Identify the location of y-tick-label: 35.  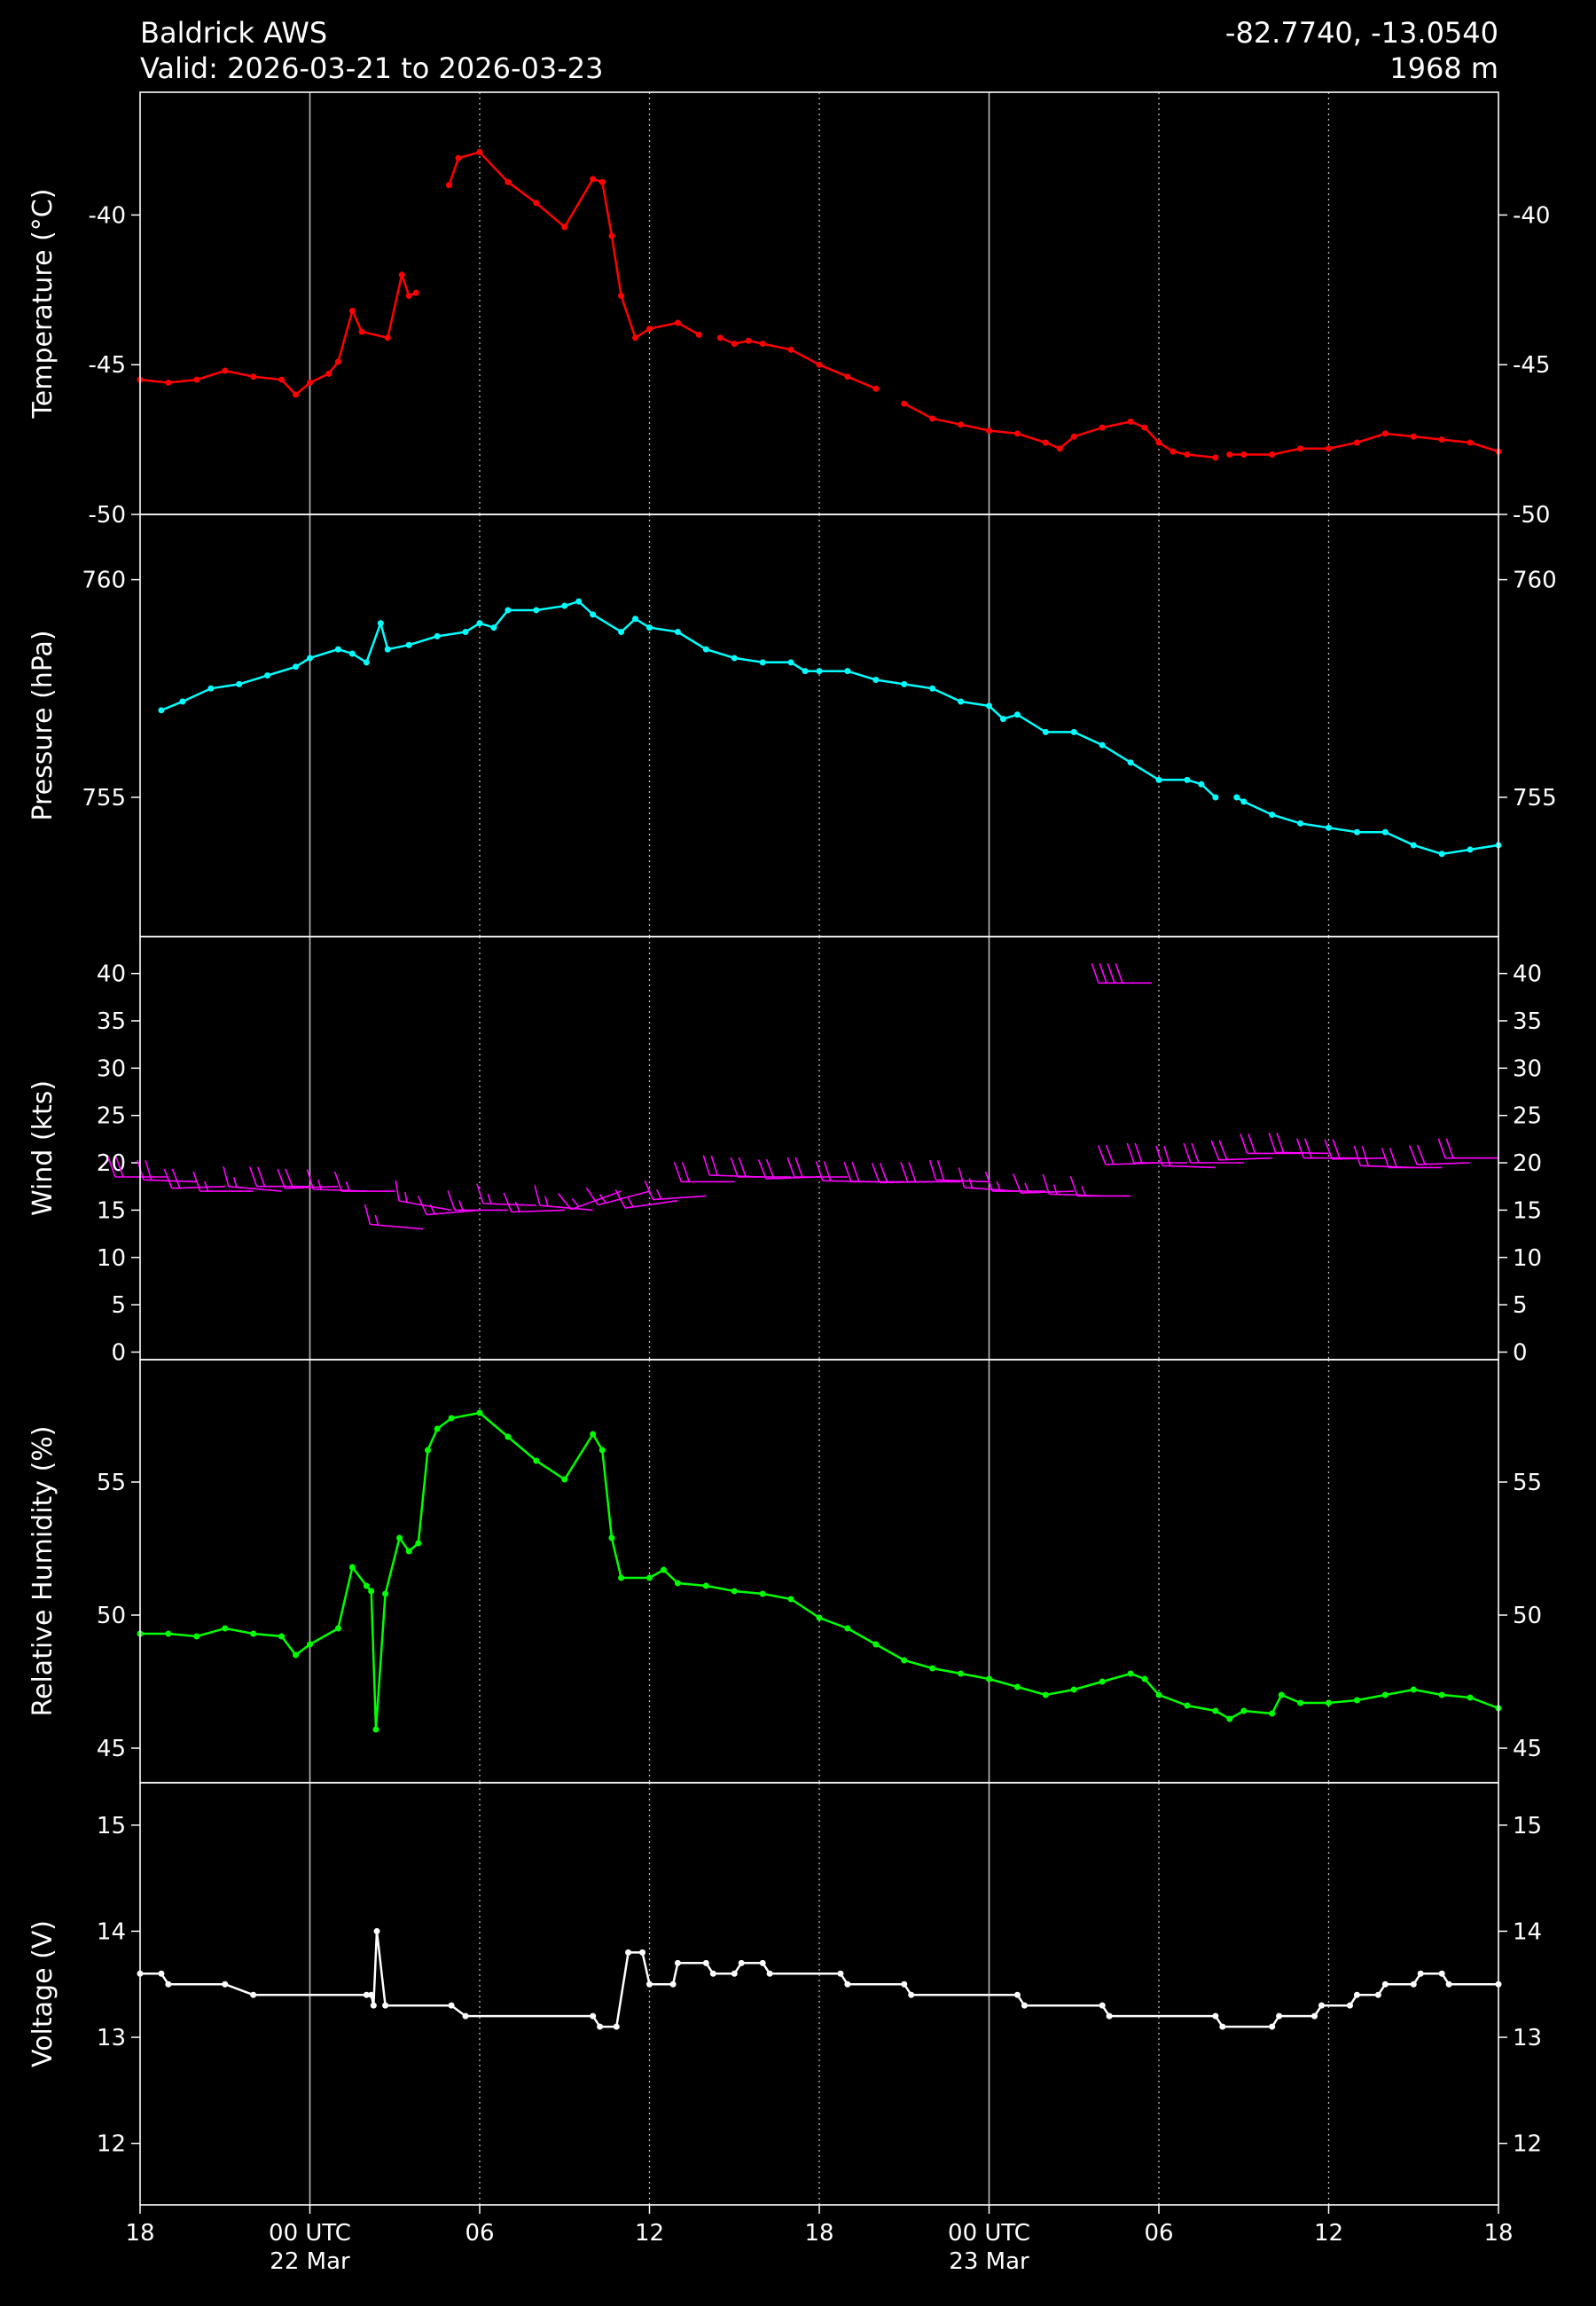
(111, 1021).